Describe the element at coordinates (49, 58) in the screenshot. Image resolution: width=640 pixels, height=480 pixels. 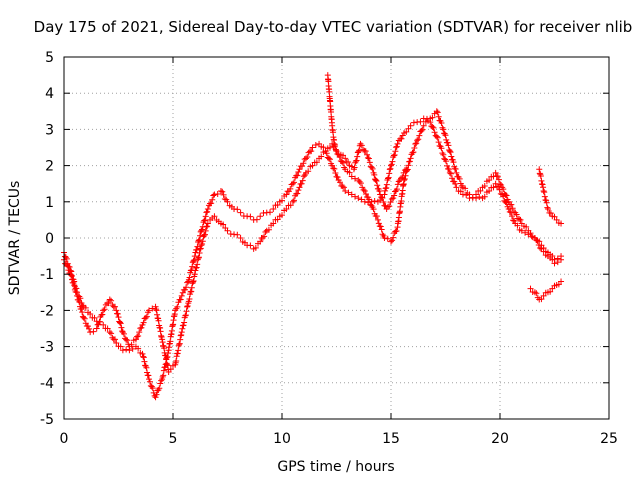
I see `y-tick-label: 5` at that location.